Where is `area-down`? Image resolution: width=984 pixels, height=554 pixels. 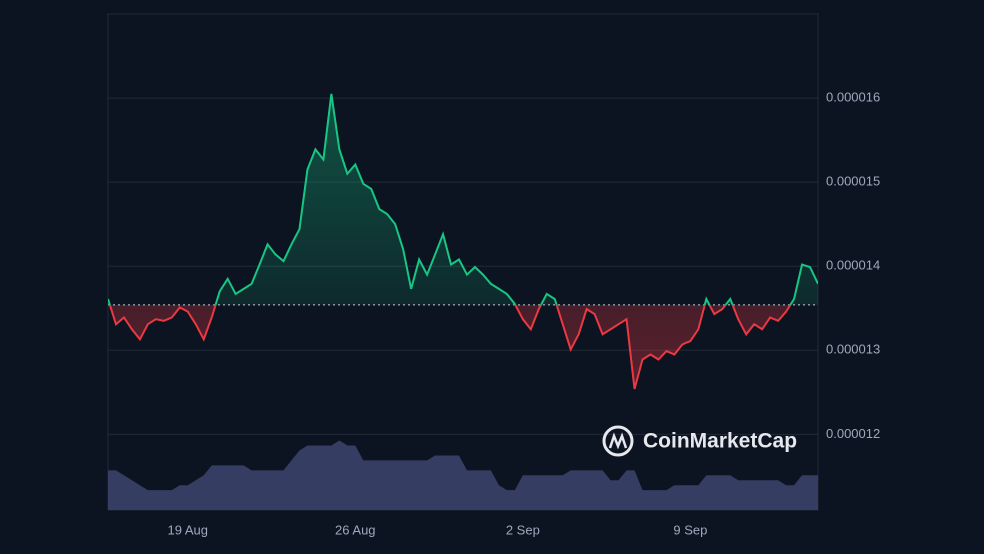 area-down is located at coordinates (463, 346).